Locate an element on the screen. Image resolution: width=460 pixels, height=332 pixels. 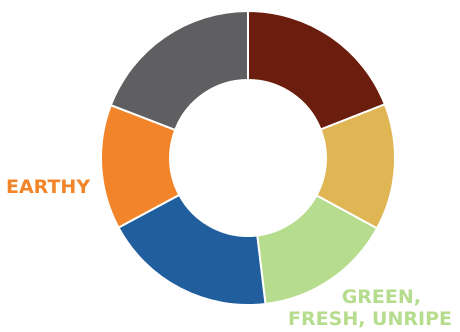
slice-label-green-line-1: GREEN, is located at coordinates (381, 297).